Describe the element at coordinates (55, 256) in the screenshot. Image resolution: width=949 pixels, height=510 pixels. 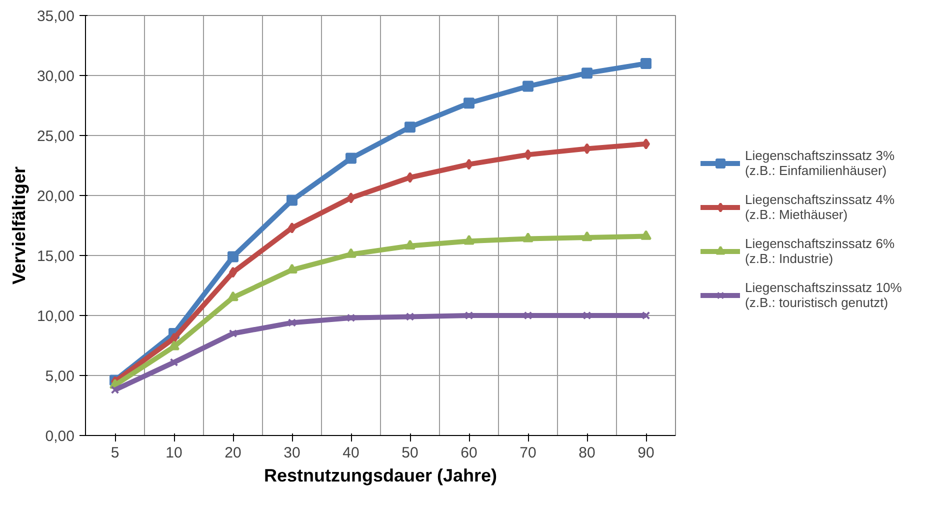
I see `y-tick-label: 15,00` at that location.